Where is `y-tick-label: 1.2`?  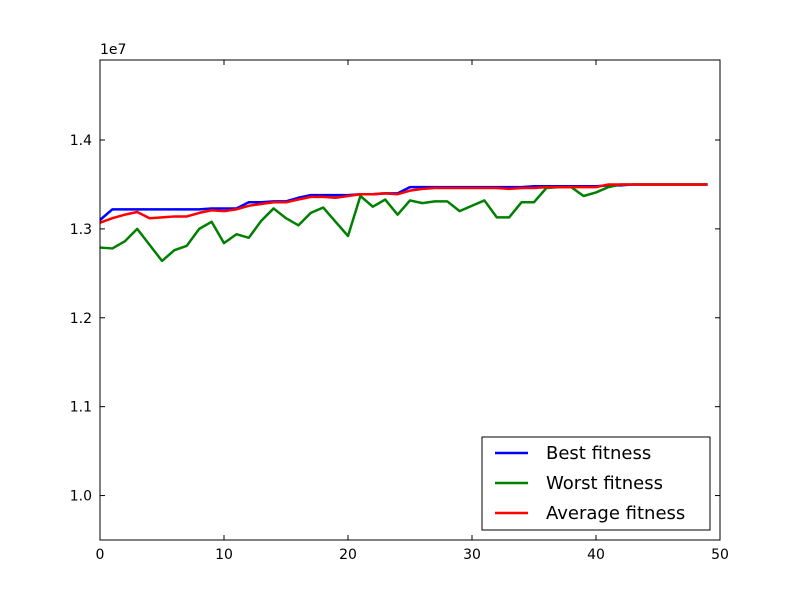
y-tick-label: 1.2 is located at coordinates (81, 319).